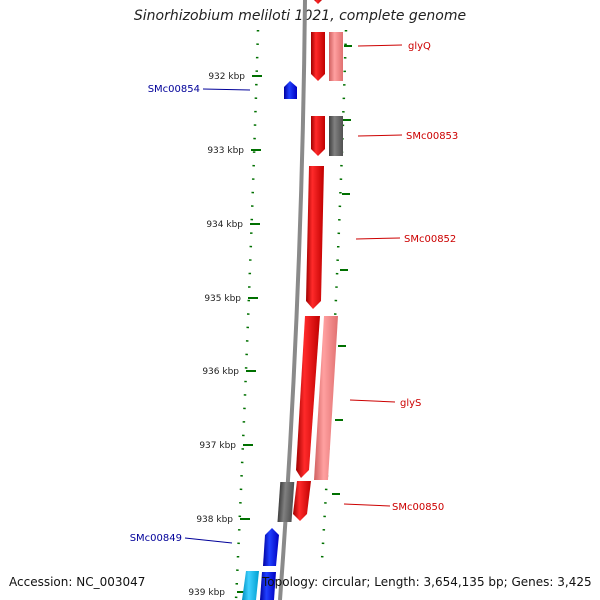  I want to click on gene-SMc00852, so click(315, 237).